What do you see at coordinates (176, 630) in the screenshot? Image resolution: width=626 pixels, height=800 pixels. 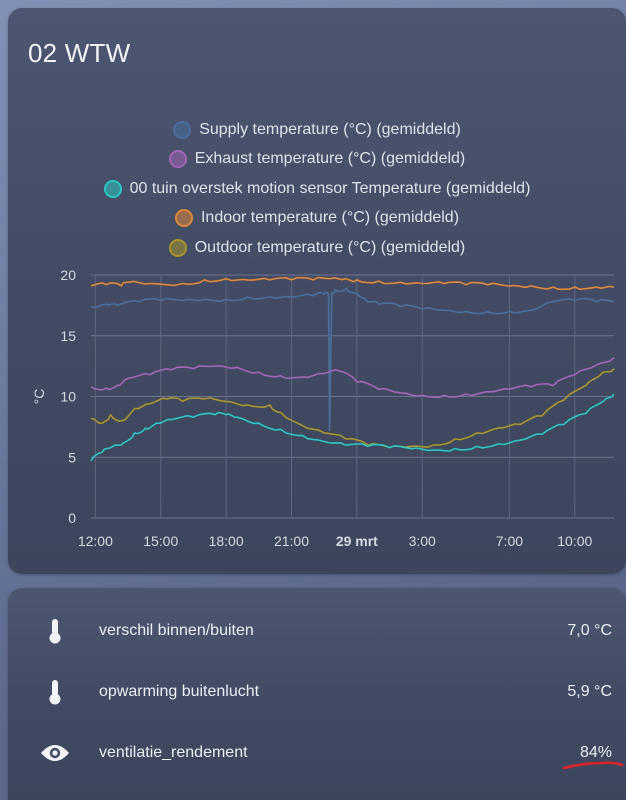 I see `entity-name: verschil binnen/buiten` at bounding box center [176, 630].